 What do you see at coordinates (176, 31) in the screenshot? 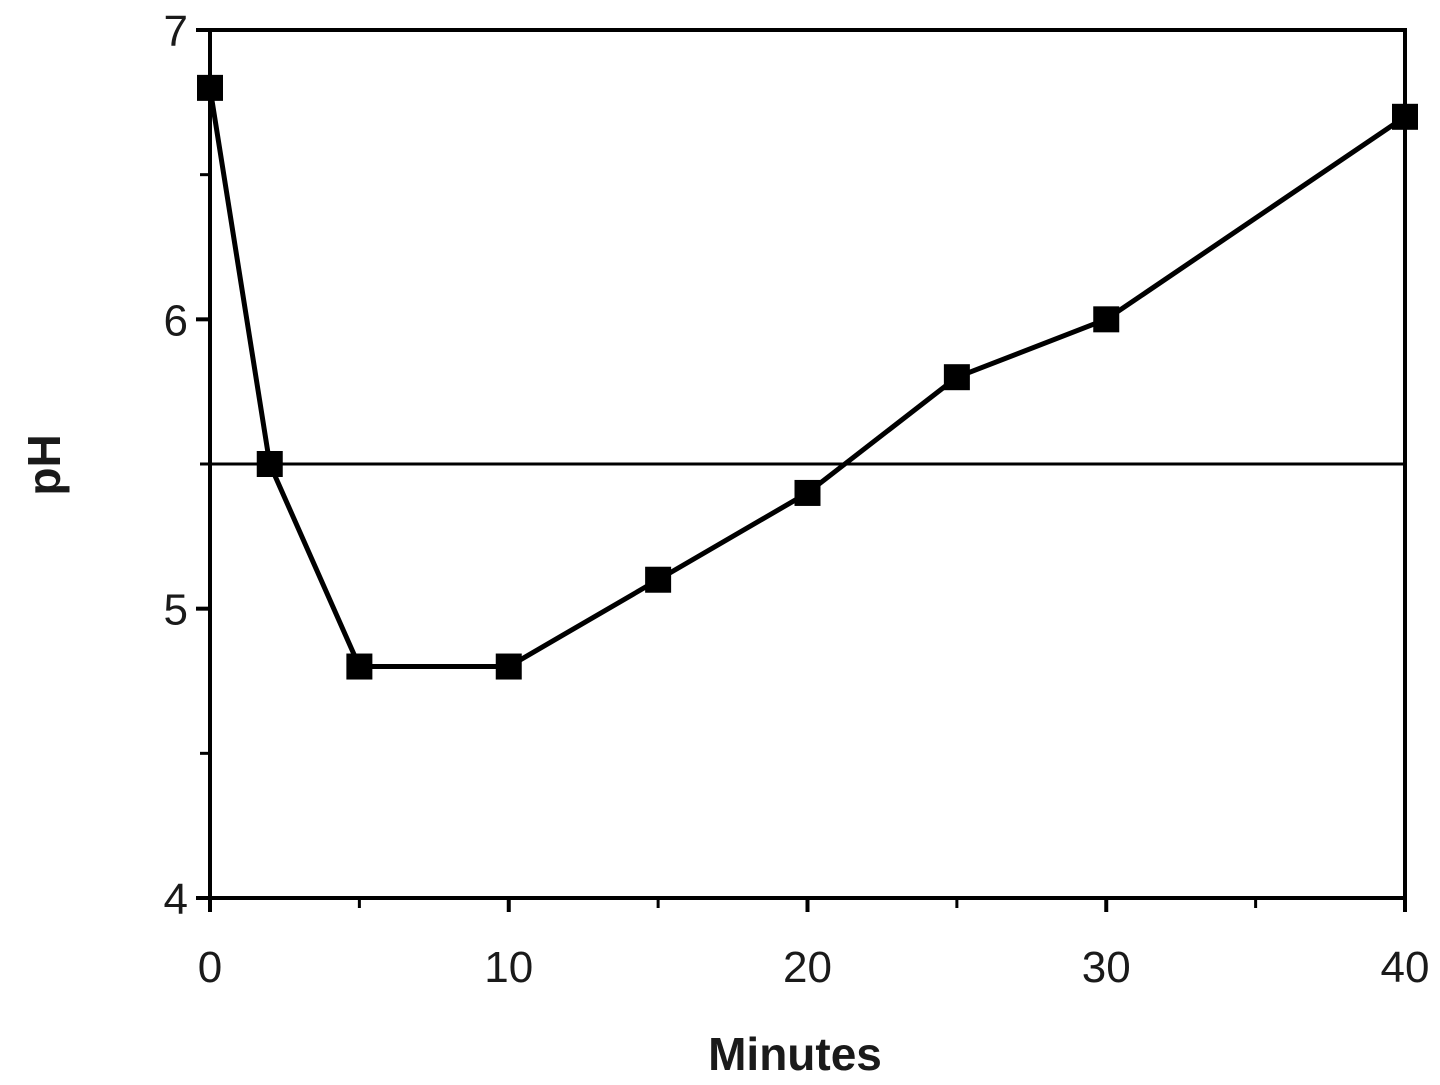
I see `y-tick-label: 7` at bounding box center [176, 31].